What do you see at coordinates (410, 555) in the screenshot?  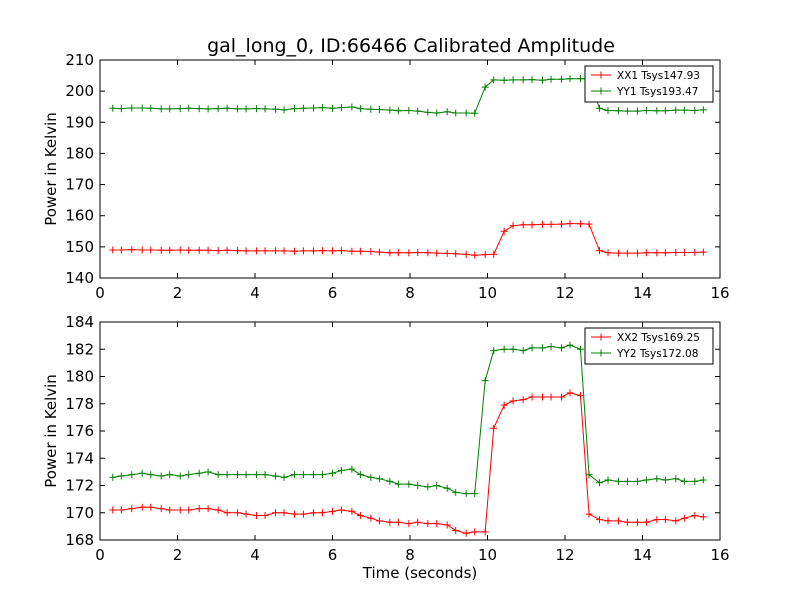 I see `x-tick-label: 8` at bounding box center [410, 555].